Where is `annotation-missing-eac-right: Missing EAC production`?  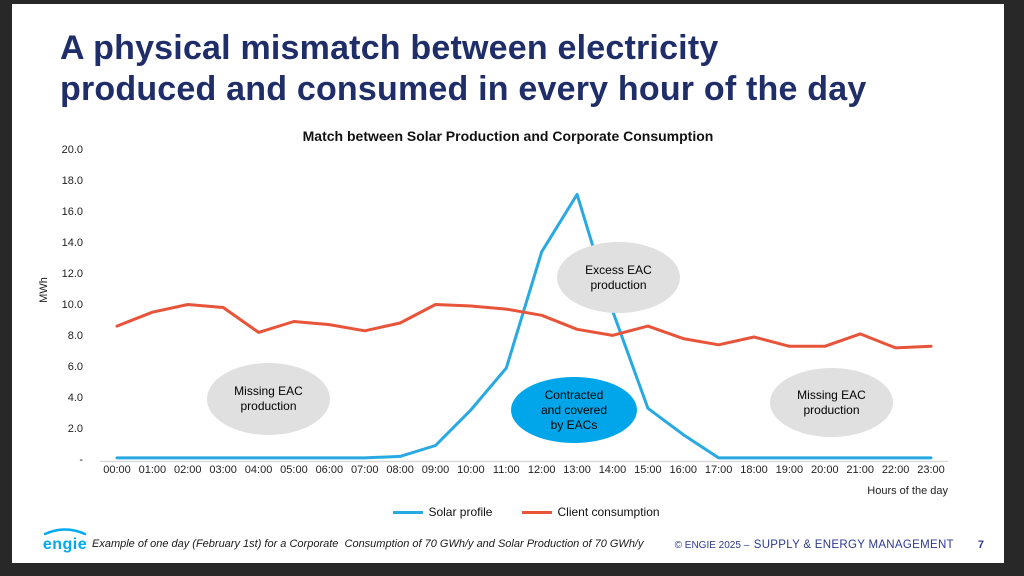
annotation-missing-eac-right: Missing EAC production is located at coordinates (831, 402).